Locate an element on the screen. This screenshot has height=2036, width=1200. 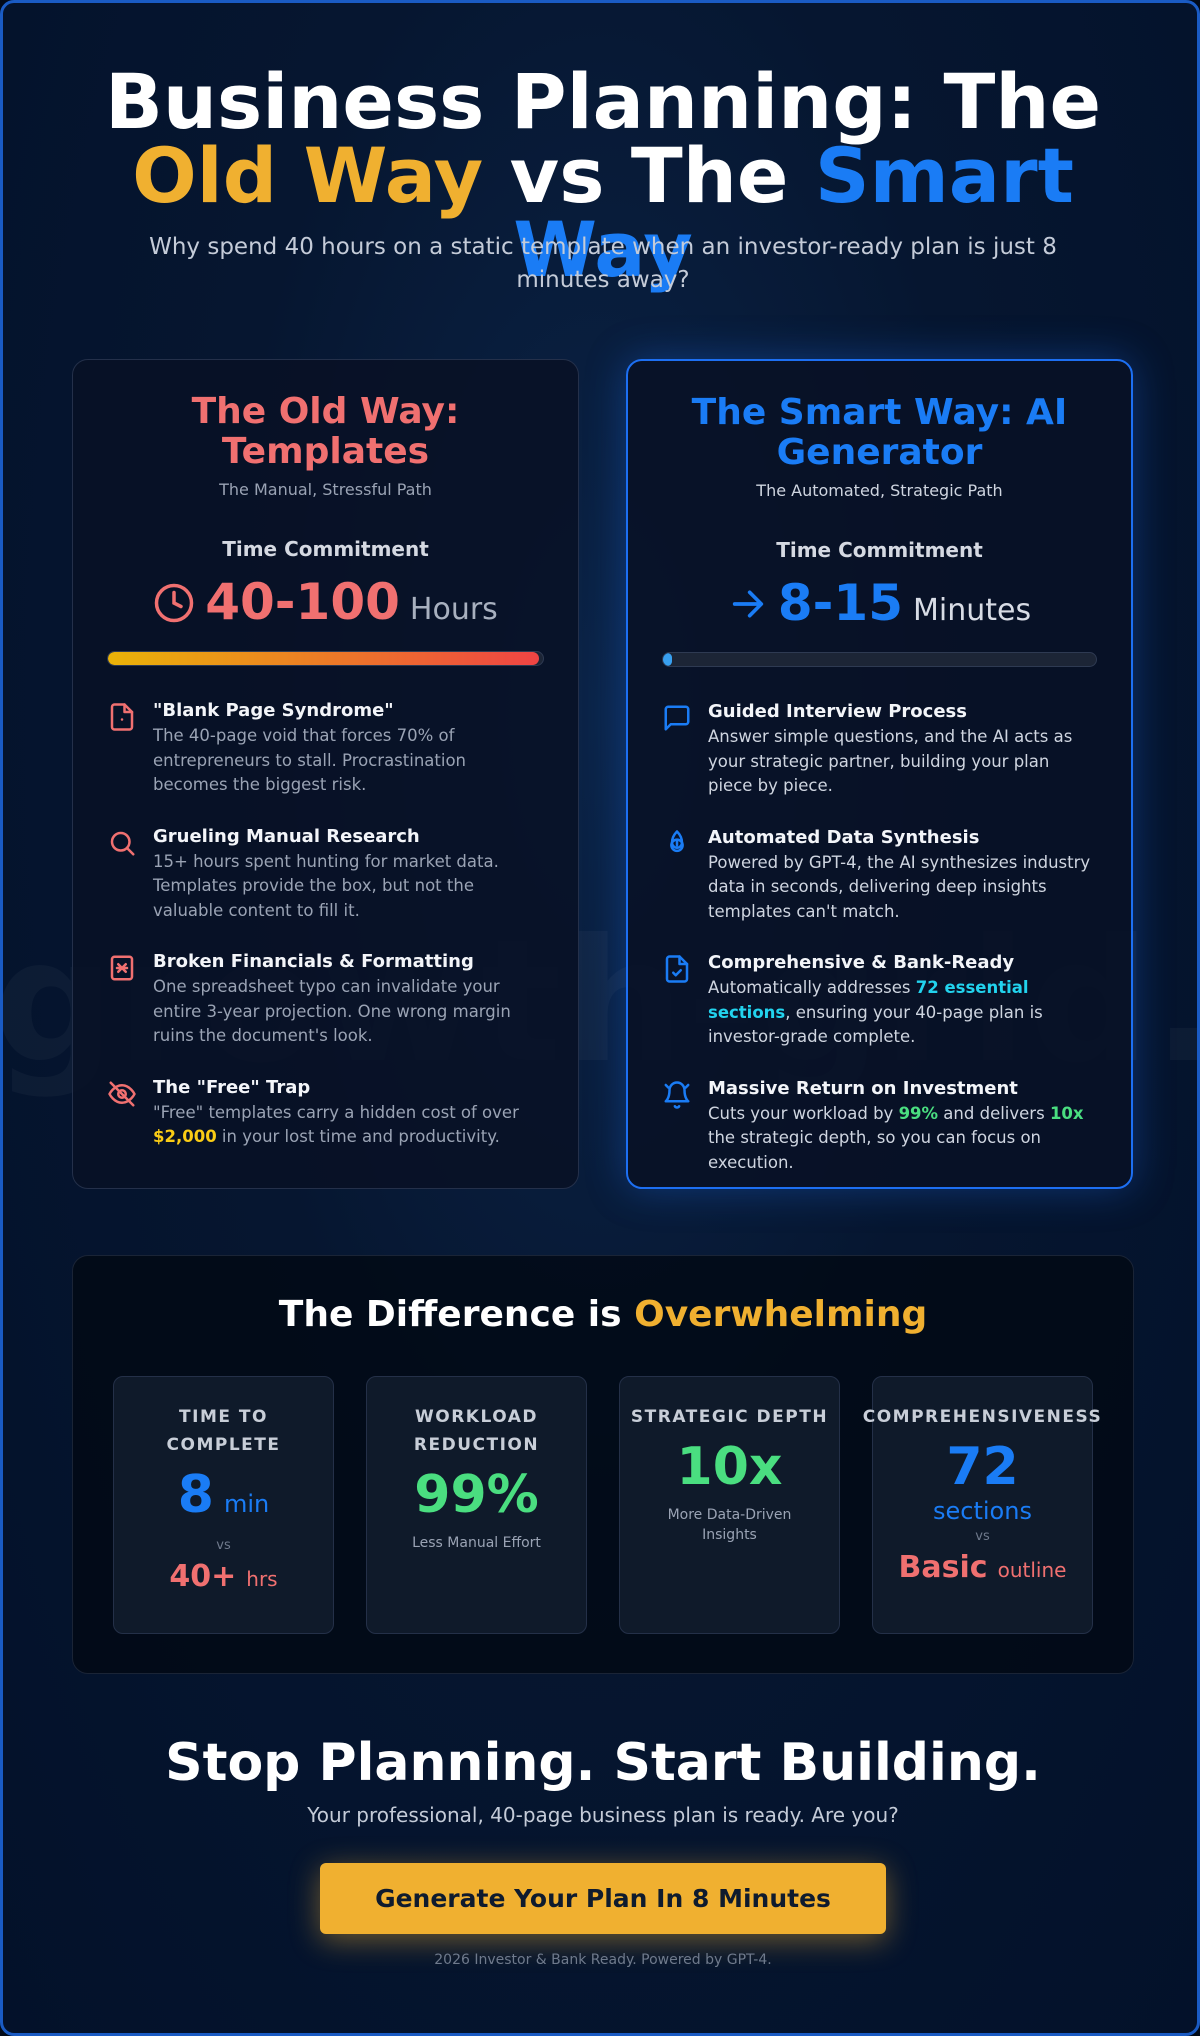
feature-title: Broken Financials & Formatting is located at coordinates (313, 961).